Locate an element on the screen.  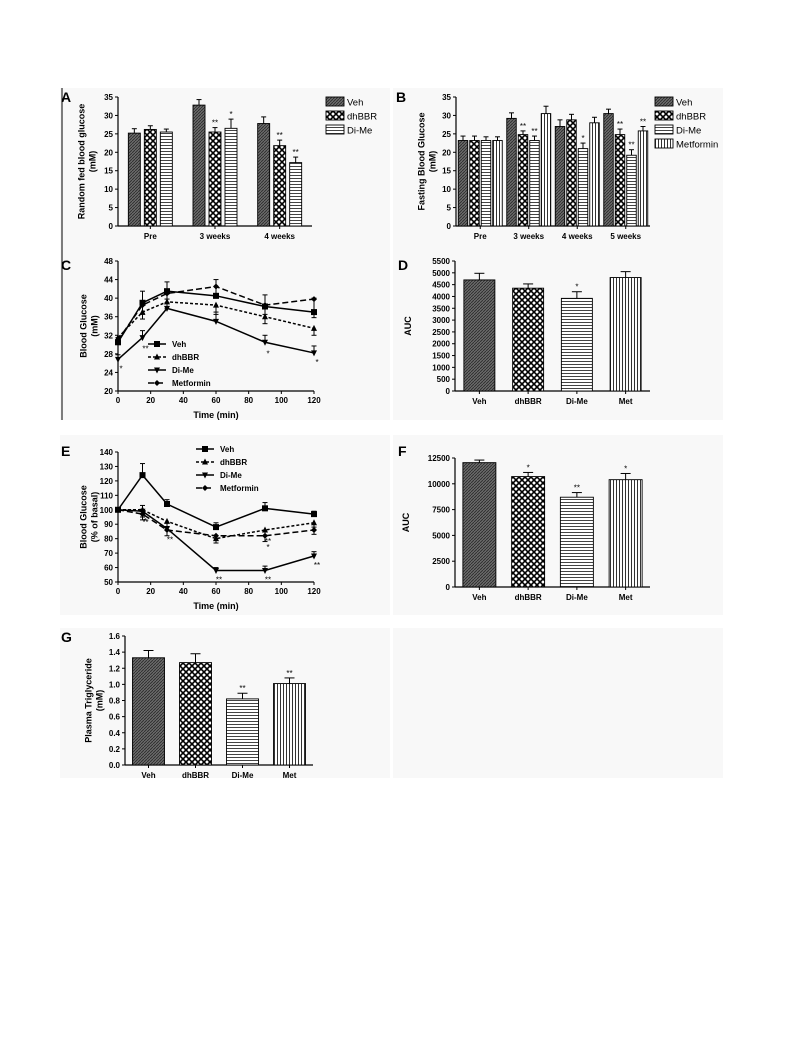
y-axis-label: Blood Glucose(mM) is located at coordinates (89, 326).